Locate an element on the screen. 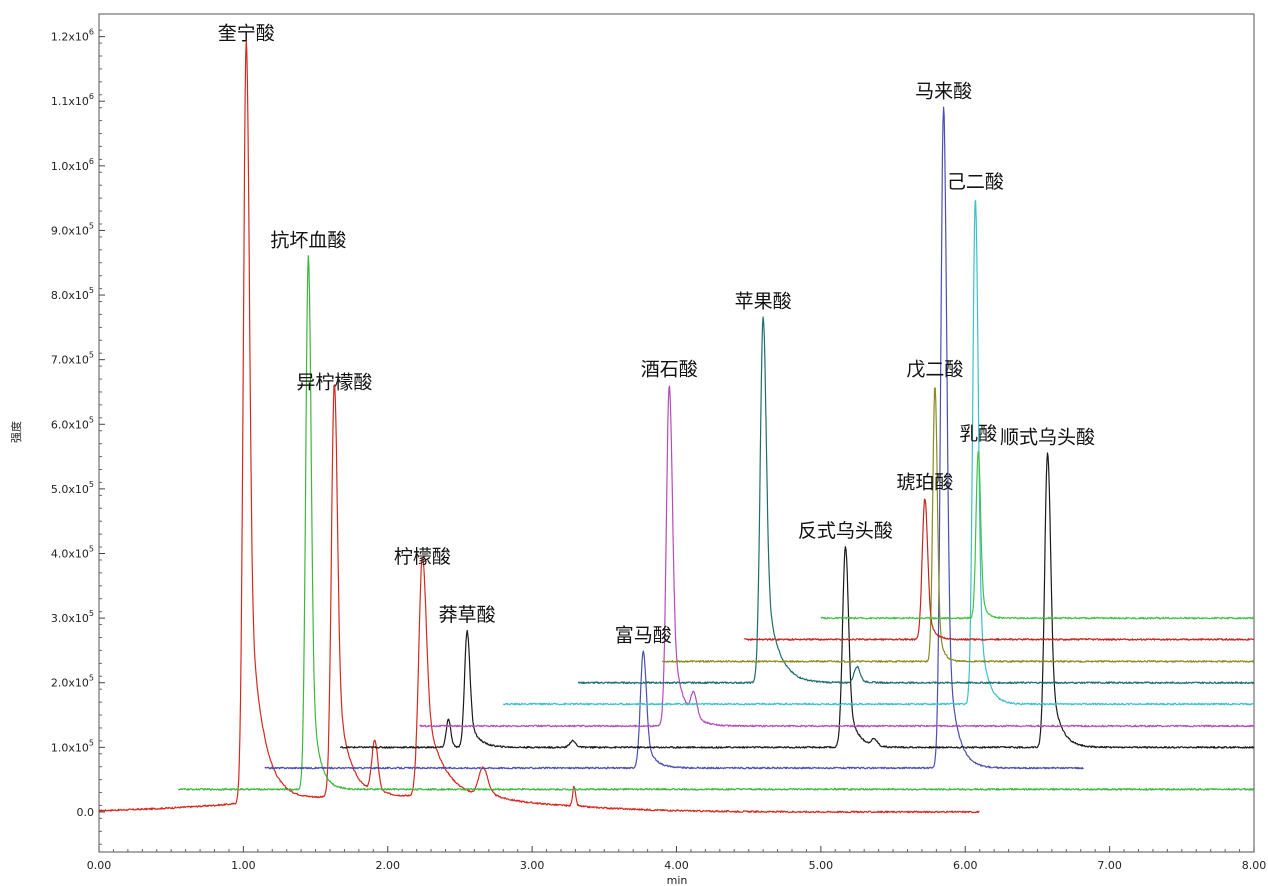 The width and height of the screenshot is (1268, 886). x-axis-title: min is located at coordinates (677, 880).